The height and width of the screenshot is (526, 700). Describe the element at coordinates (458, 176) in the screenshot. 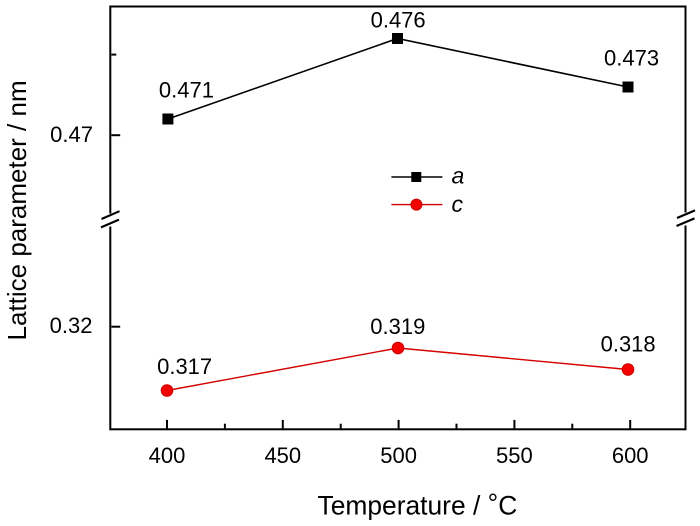

I see `svg-text: a` at that location.